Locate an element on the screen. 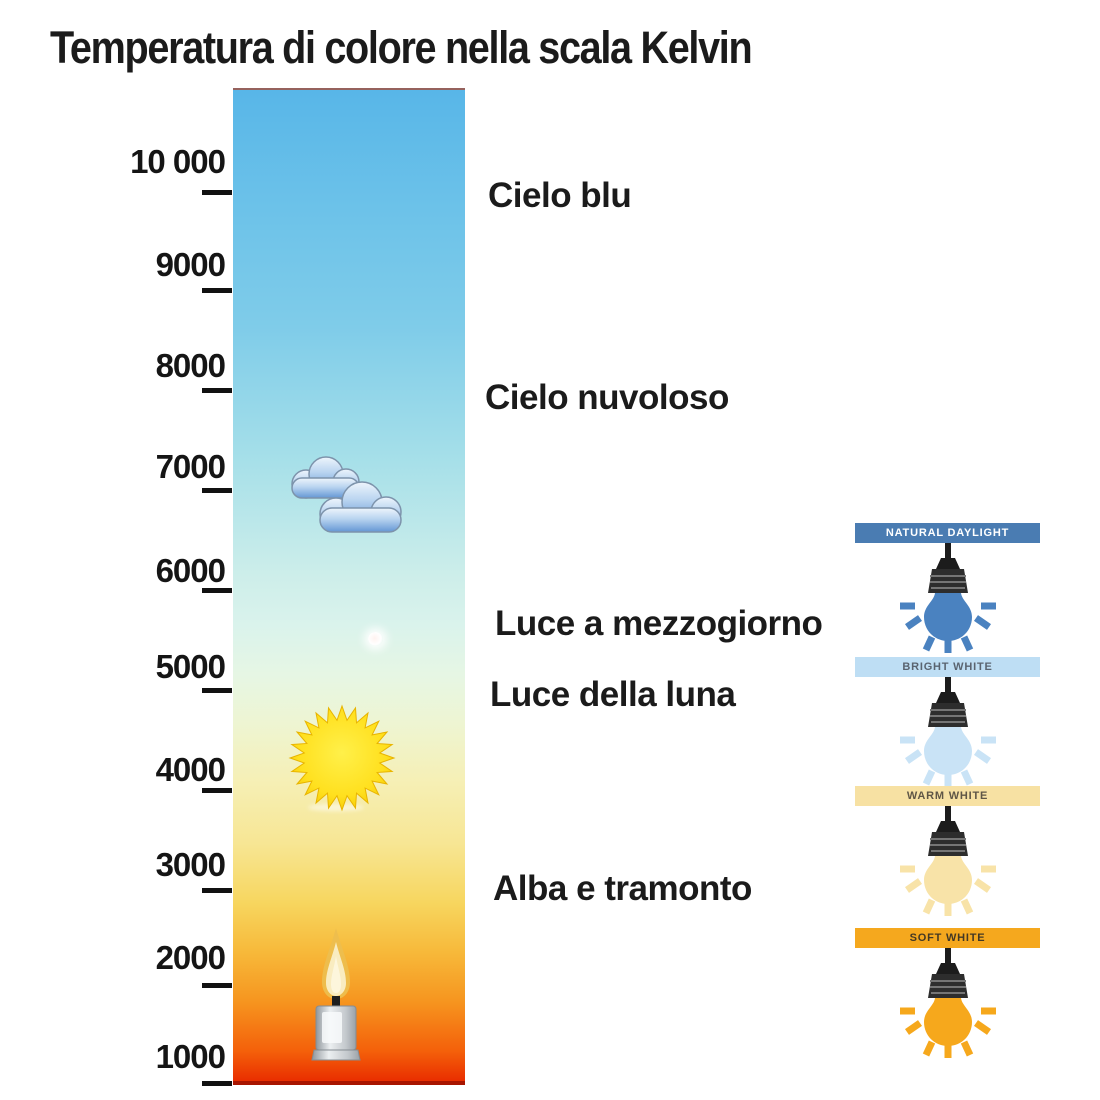 The height and width of the screenshot is (1100, 1100). moon-icon is located at coordinates (375, 639).